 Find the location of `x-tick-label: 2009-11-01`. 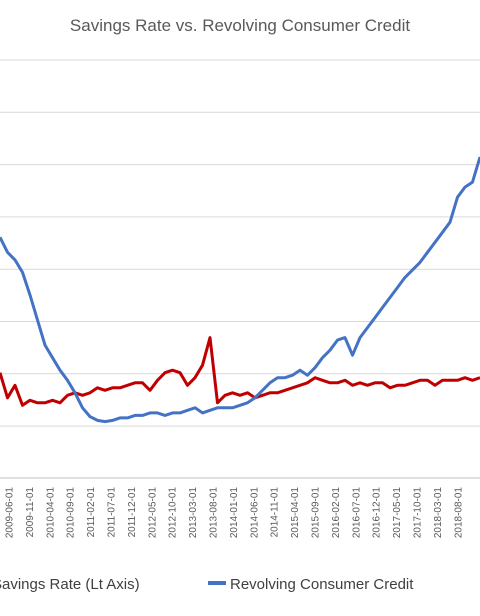

x-tick-label: 2009-11-01 is located at coordinates (30, 512).